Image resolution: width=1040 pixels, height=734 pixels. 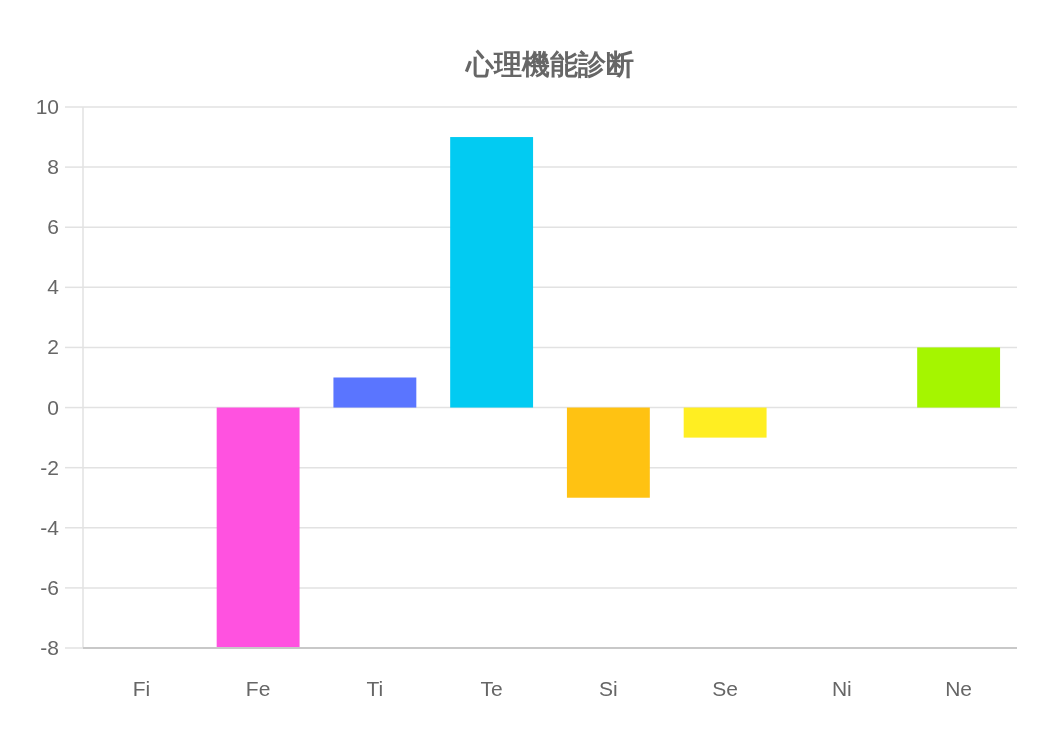 What do you see at coordinates (141, 688) in the screenshot?
I see `x-tick-label: Fi` at bounding box center [141, 688].